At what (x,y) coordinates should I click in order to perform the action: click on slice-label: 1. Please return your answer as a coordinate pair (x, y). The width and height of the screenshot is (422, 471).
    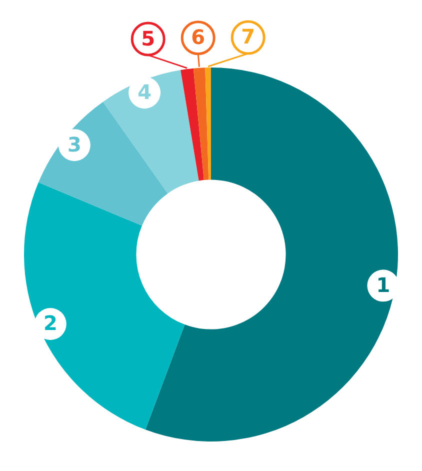
    Looking at the image, I should click on (383, 284).